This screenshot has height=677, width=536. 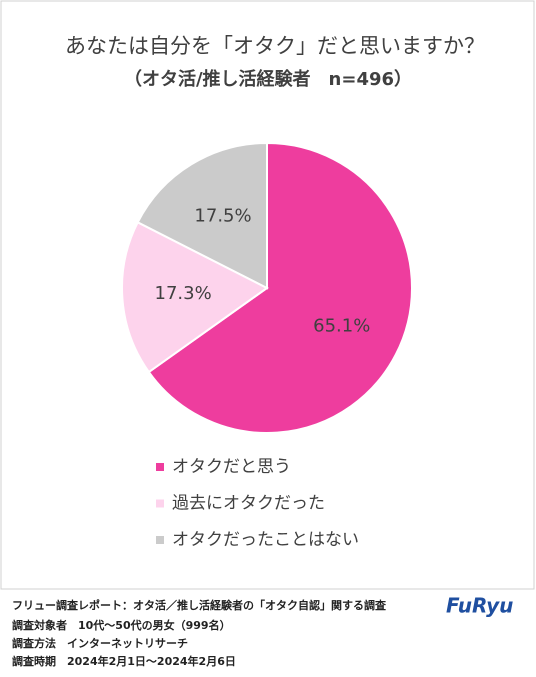 What do you see at coordinates (275, 46) in the screenshot?
I see `chart-title: あなたは自分を「オタク」だと思いますか？` at bounding box center [275, 46].